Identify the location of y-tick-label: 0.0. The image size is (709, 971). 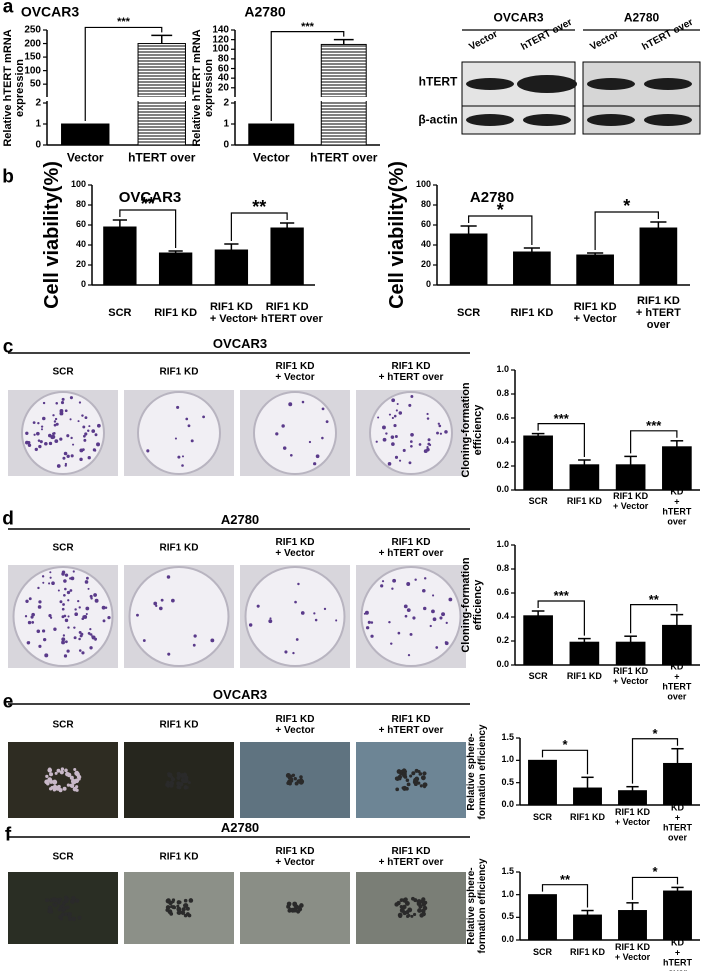
(502, 664).